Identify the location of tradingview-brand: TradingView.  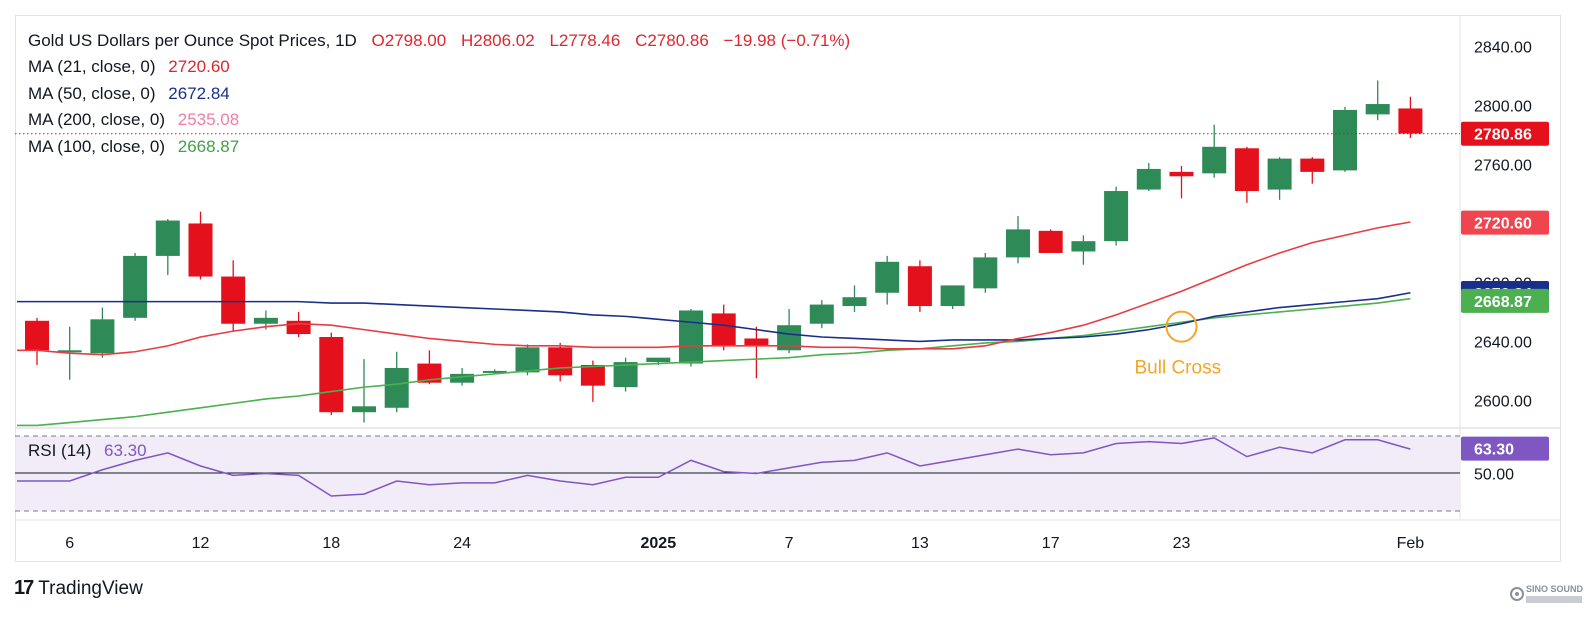
(90, 588).